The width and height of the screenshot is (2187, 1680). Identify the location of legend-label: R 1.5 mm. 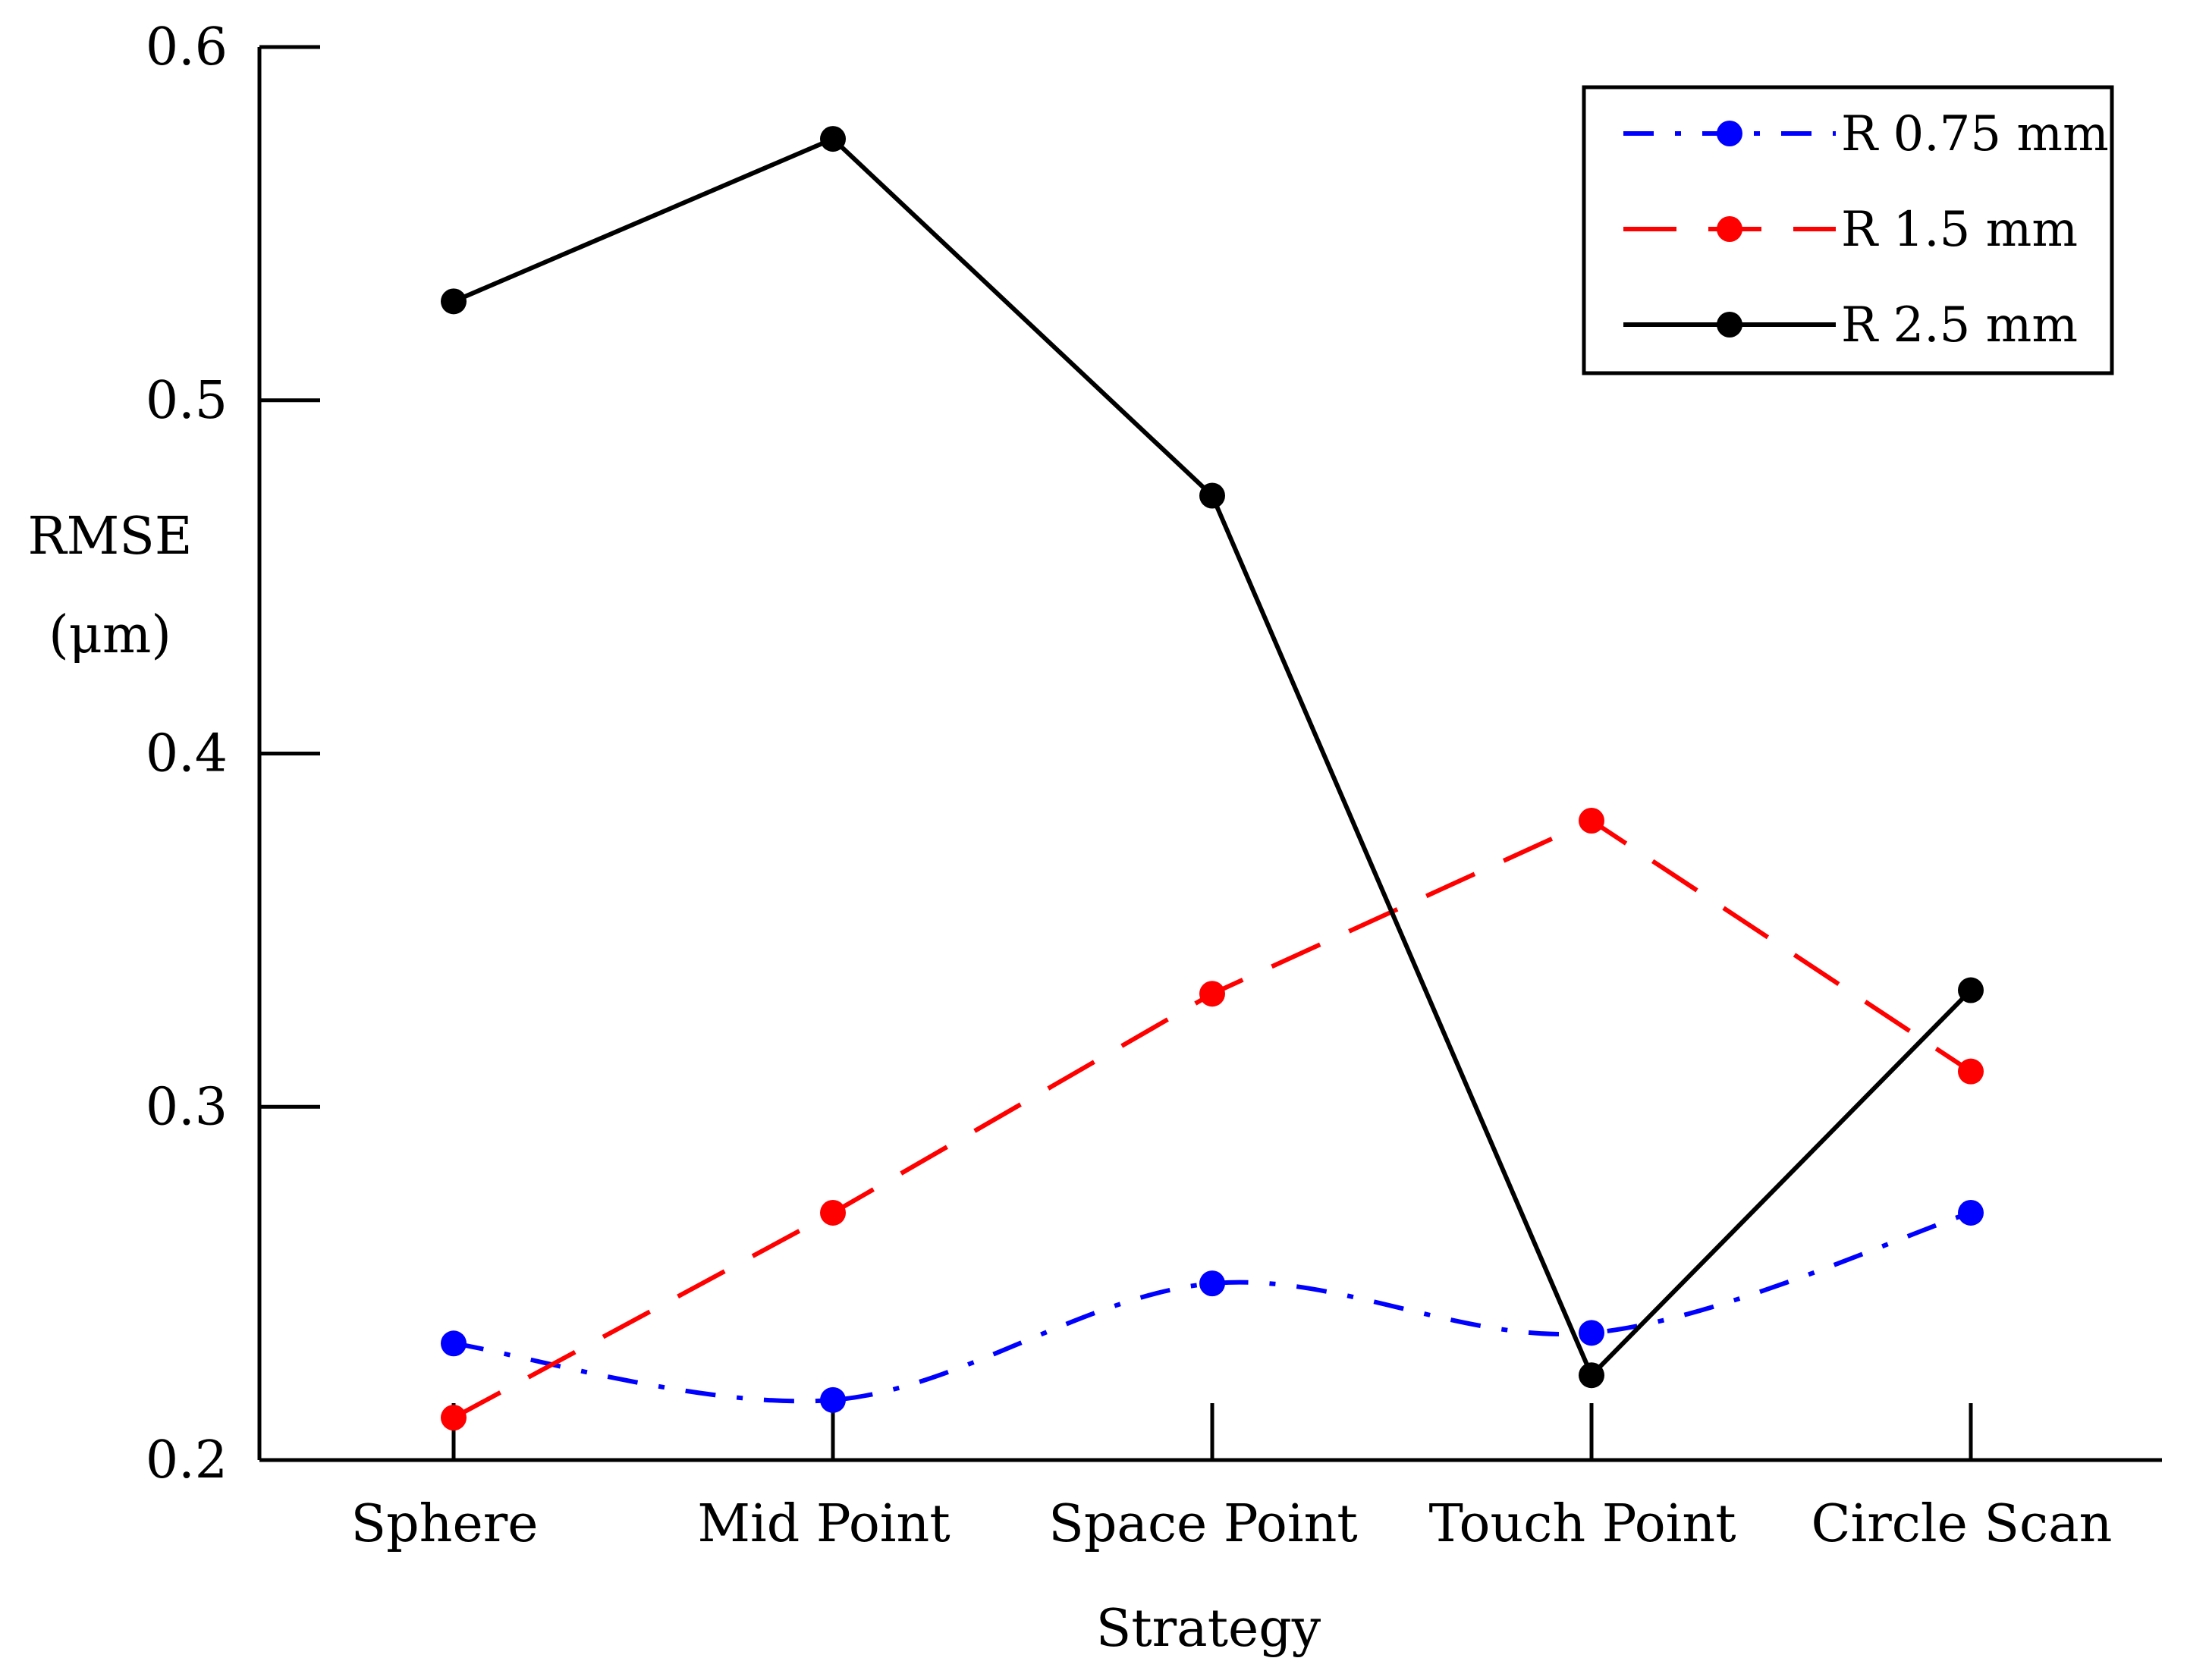
(1959, 230).